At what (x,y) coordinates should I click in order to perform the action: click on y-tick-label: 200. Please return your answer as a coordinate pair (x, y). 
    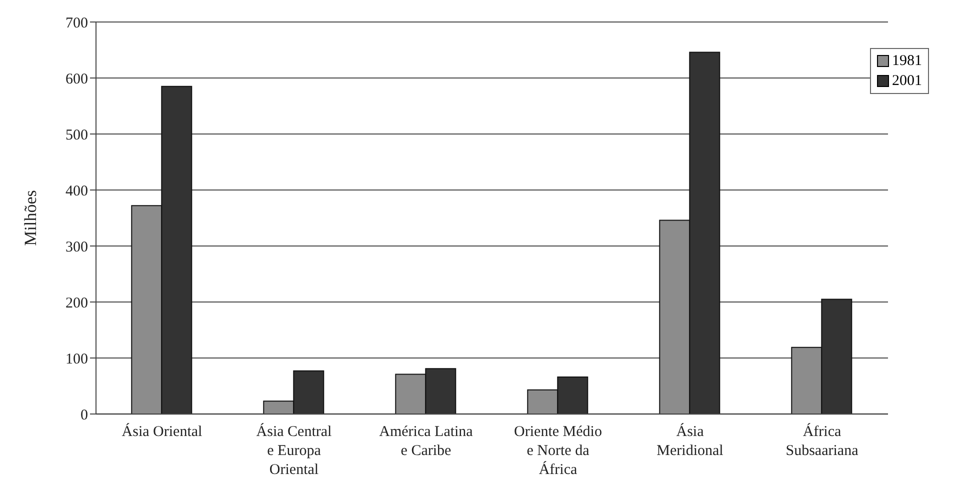
    Looking at the image, I should click on (77, 303).